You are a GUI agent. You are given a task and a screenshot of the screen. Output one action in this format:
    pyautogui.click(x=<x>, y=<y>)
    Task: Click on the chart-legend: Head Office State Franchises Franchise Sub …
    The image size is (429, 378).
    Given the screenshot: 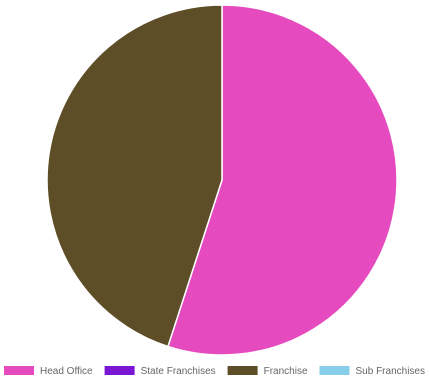 What is the action you would take?
    pyautogui.click(x=214, y=371)
    